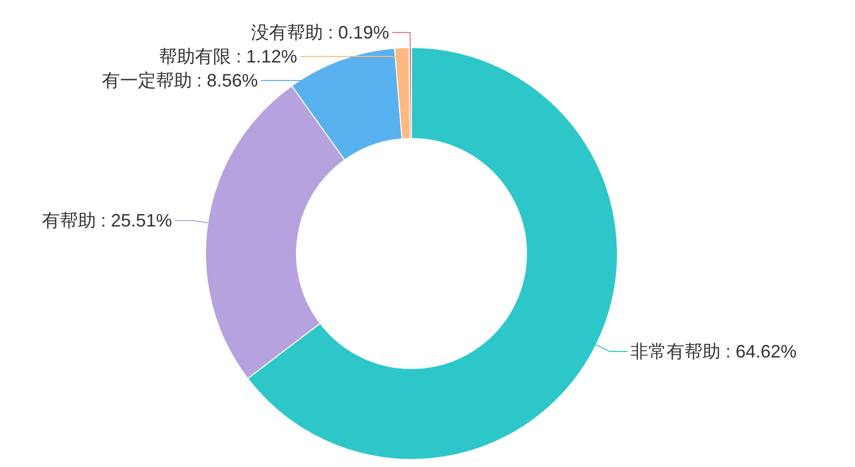  I want to click on slice-label: 没有帮助 : 0.19%, so click(320, 32).